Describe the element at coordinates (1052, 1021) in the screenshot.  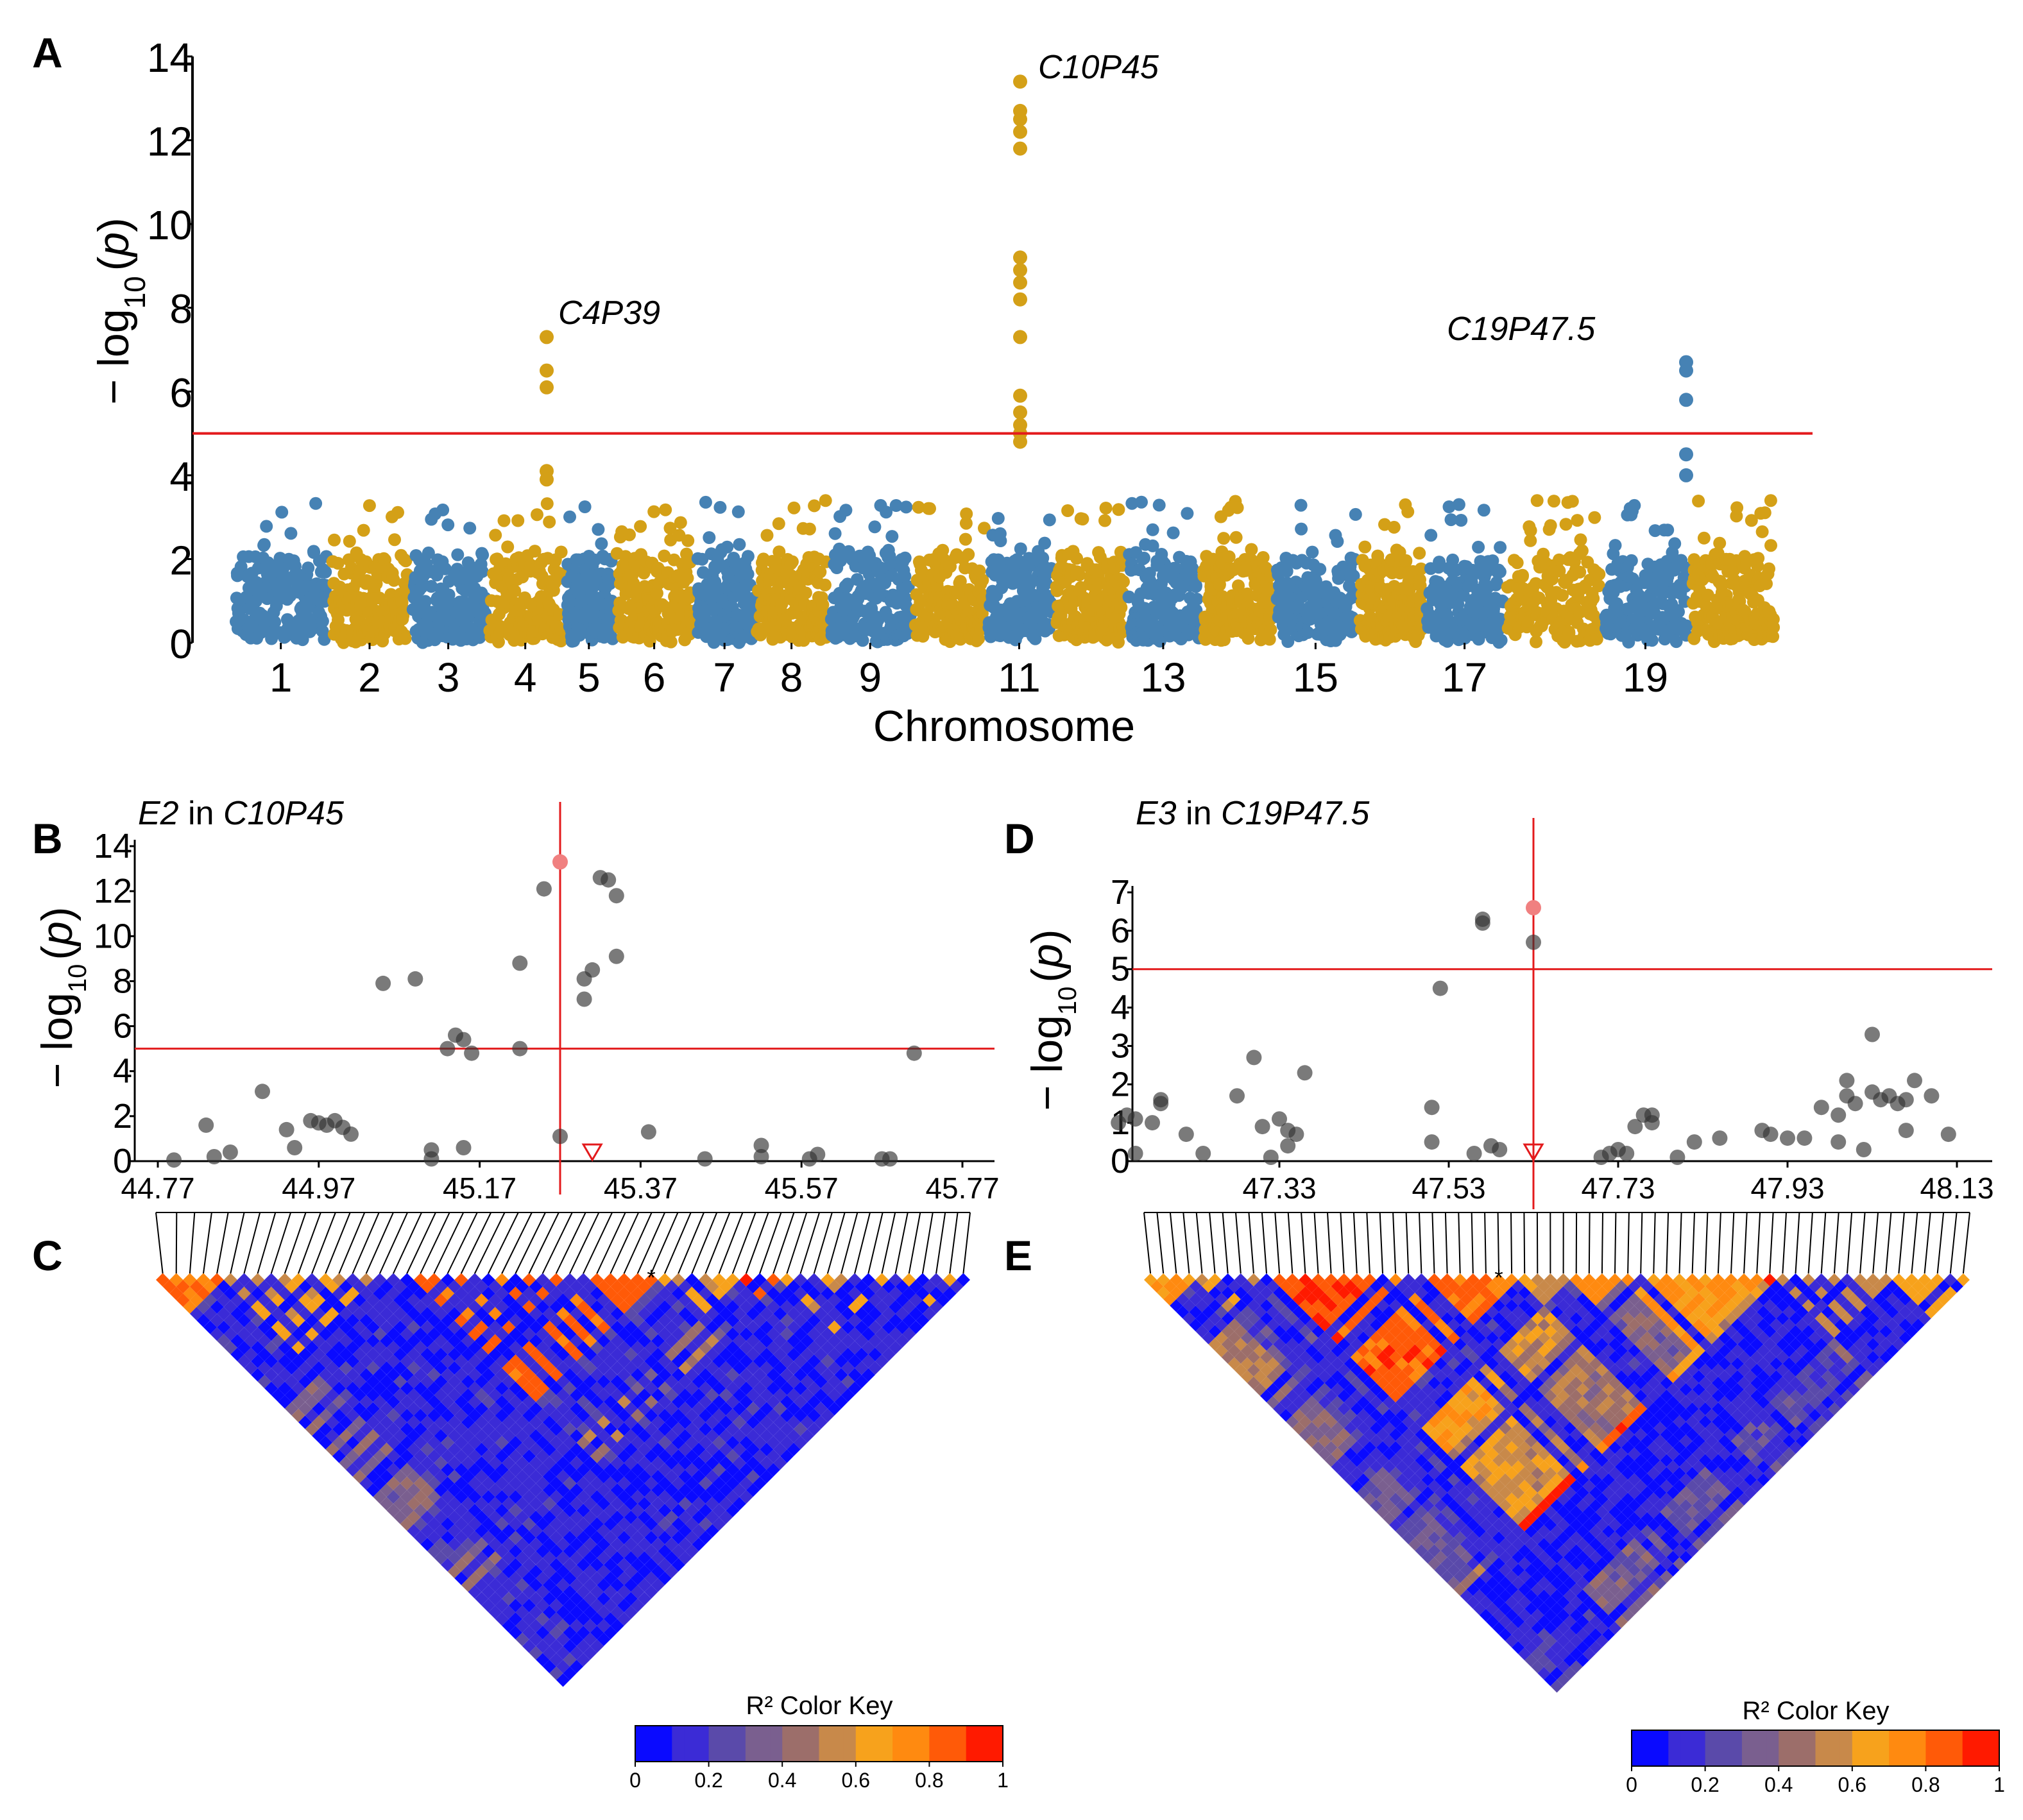
I see `panel-d-y-axis-title: − log10(p)` at that location.